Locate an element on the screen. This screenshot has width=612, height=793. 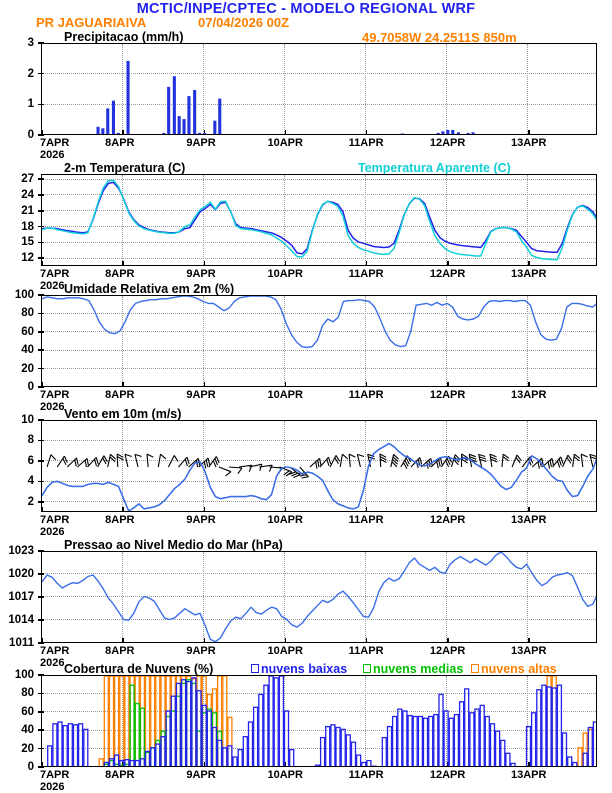
run-date-label: 07/04/2026 00Z is located at coordinates (243, 22).